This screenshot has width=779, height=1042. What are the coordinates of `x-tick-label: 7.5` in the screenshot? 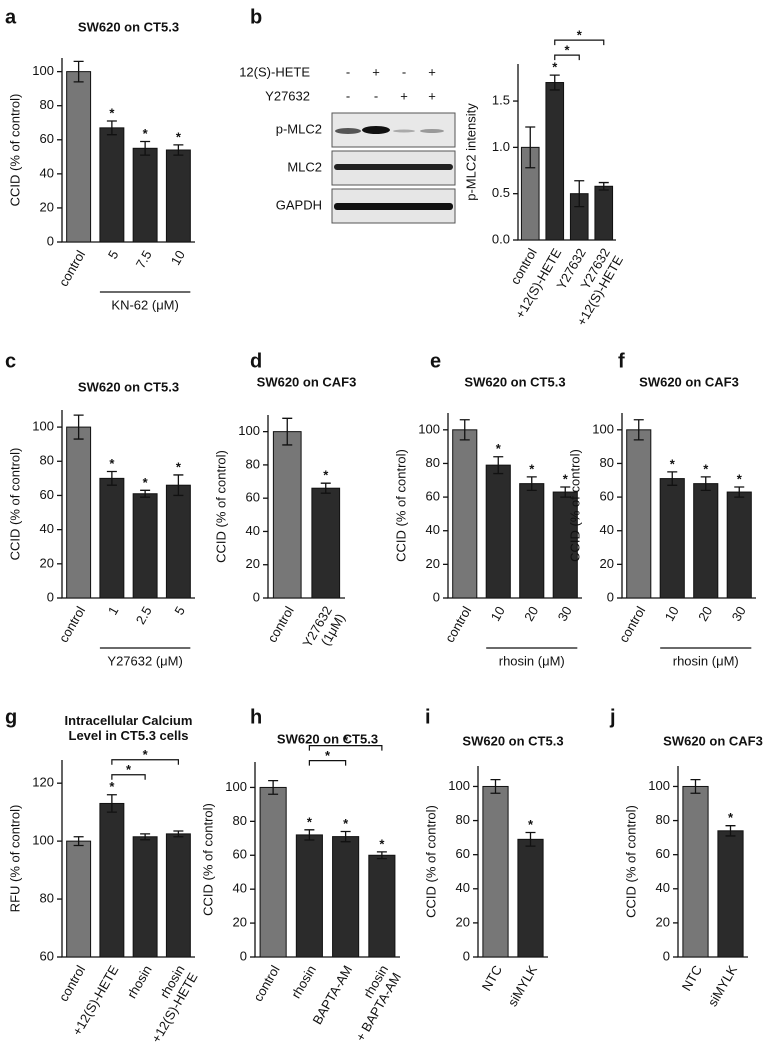 It's located at (144, 259).